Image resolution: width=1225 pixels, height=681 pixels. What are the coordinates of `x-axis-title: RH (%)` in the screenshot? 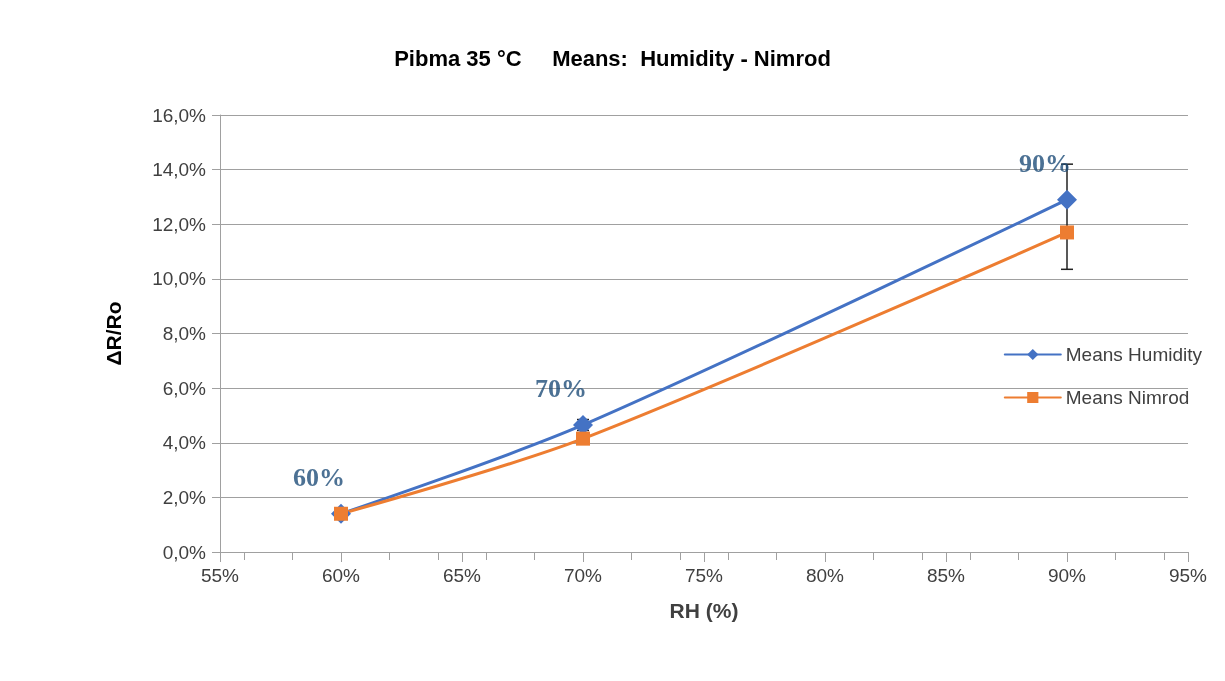 It's located at (704, 610).